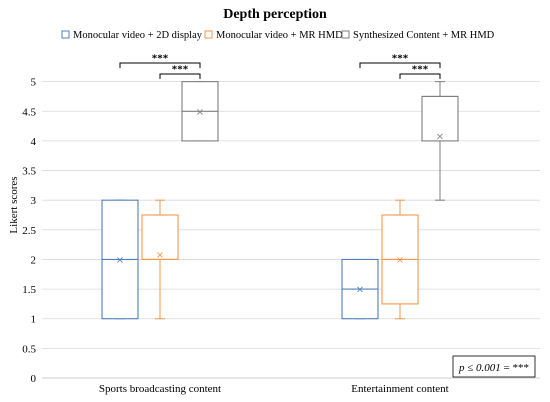 The width and height of the screenshot is (550, 402). I want to click on legend-item: Monocular video + MR HMD, so click(273, 35).